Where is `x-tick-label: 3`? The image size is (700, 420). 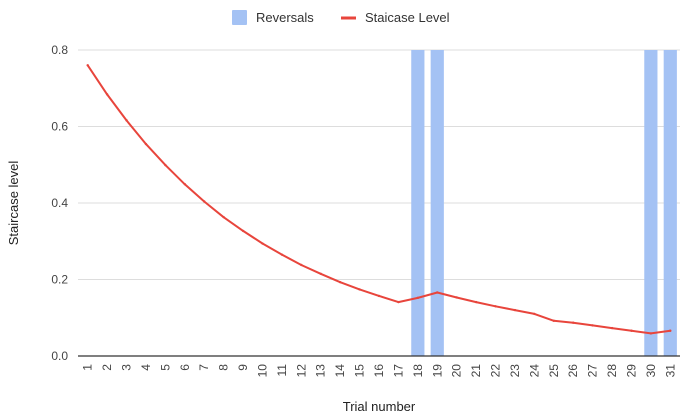 x-tick-label: 3 is located at coordinates (127, 367).